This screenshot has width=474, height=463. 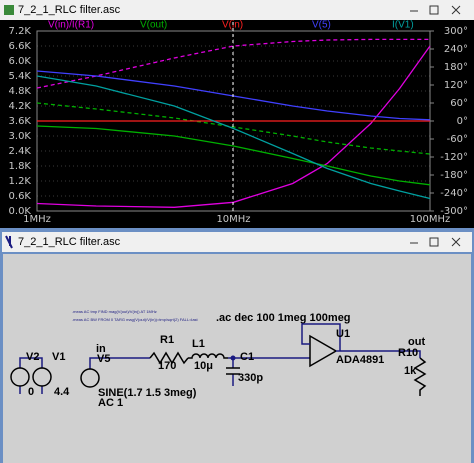 I want to click on y2-tick-label: -240°, so click(x=454, y=193).